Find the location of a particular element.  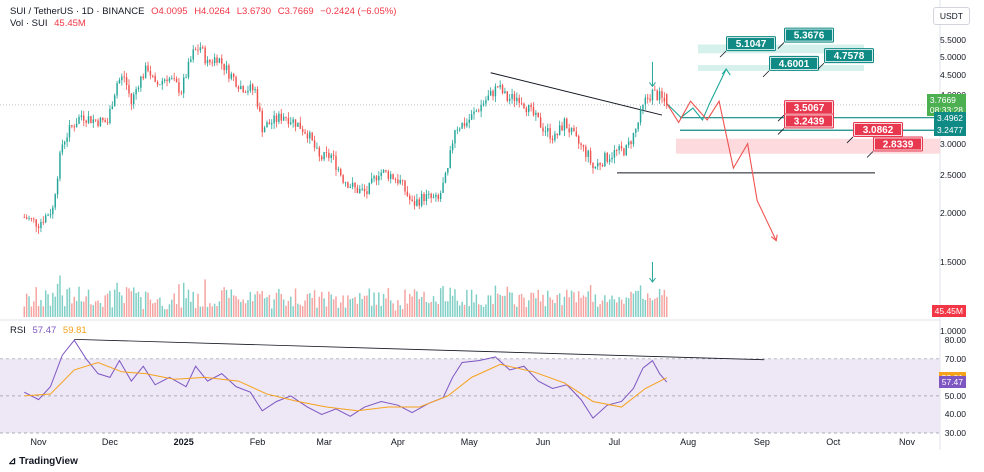

rsi-tick-label: 70.00 is located at coordinates (955, 358).